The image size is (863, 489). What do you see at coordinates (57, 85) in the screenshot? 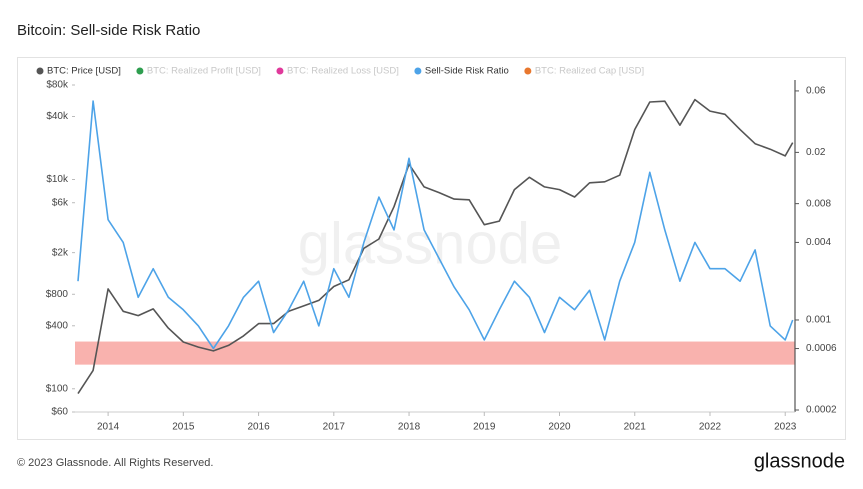
I see `y-tick-label: $80k` at bounding box center [57, 85].